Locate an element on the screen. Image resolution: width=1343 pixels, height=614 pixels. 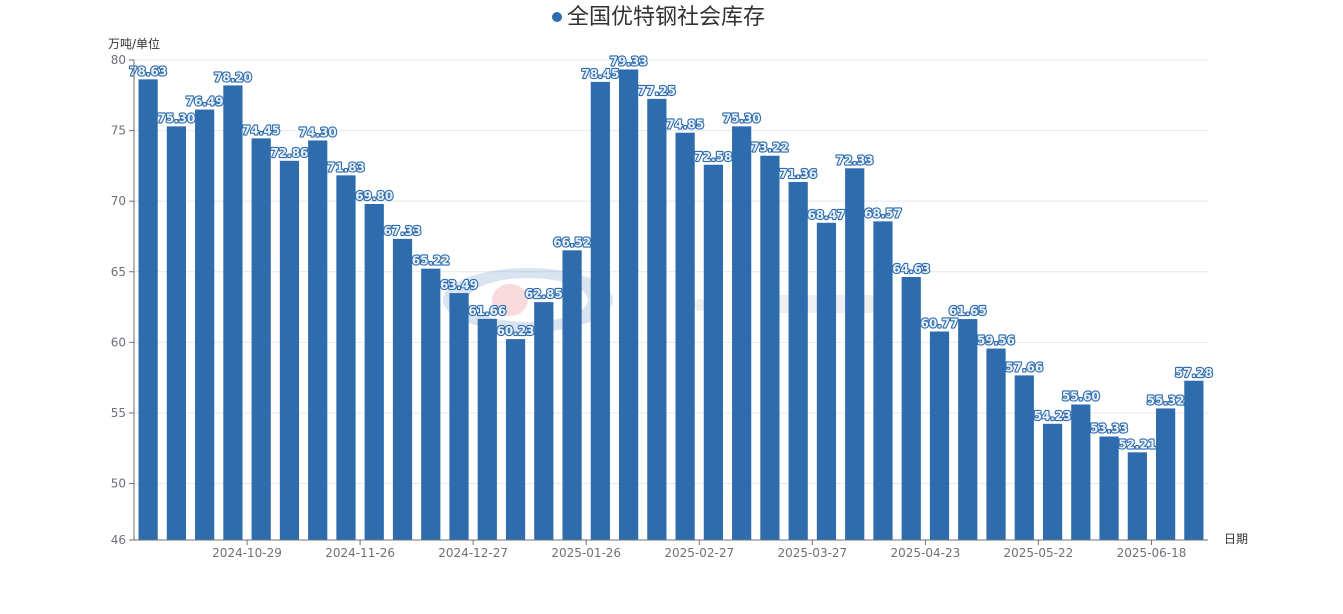
data-label: 78.63 is located at coordinates (148, 71).